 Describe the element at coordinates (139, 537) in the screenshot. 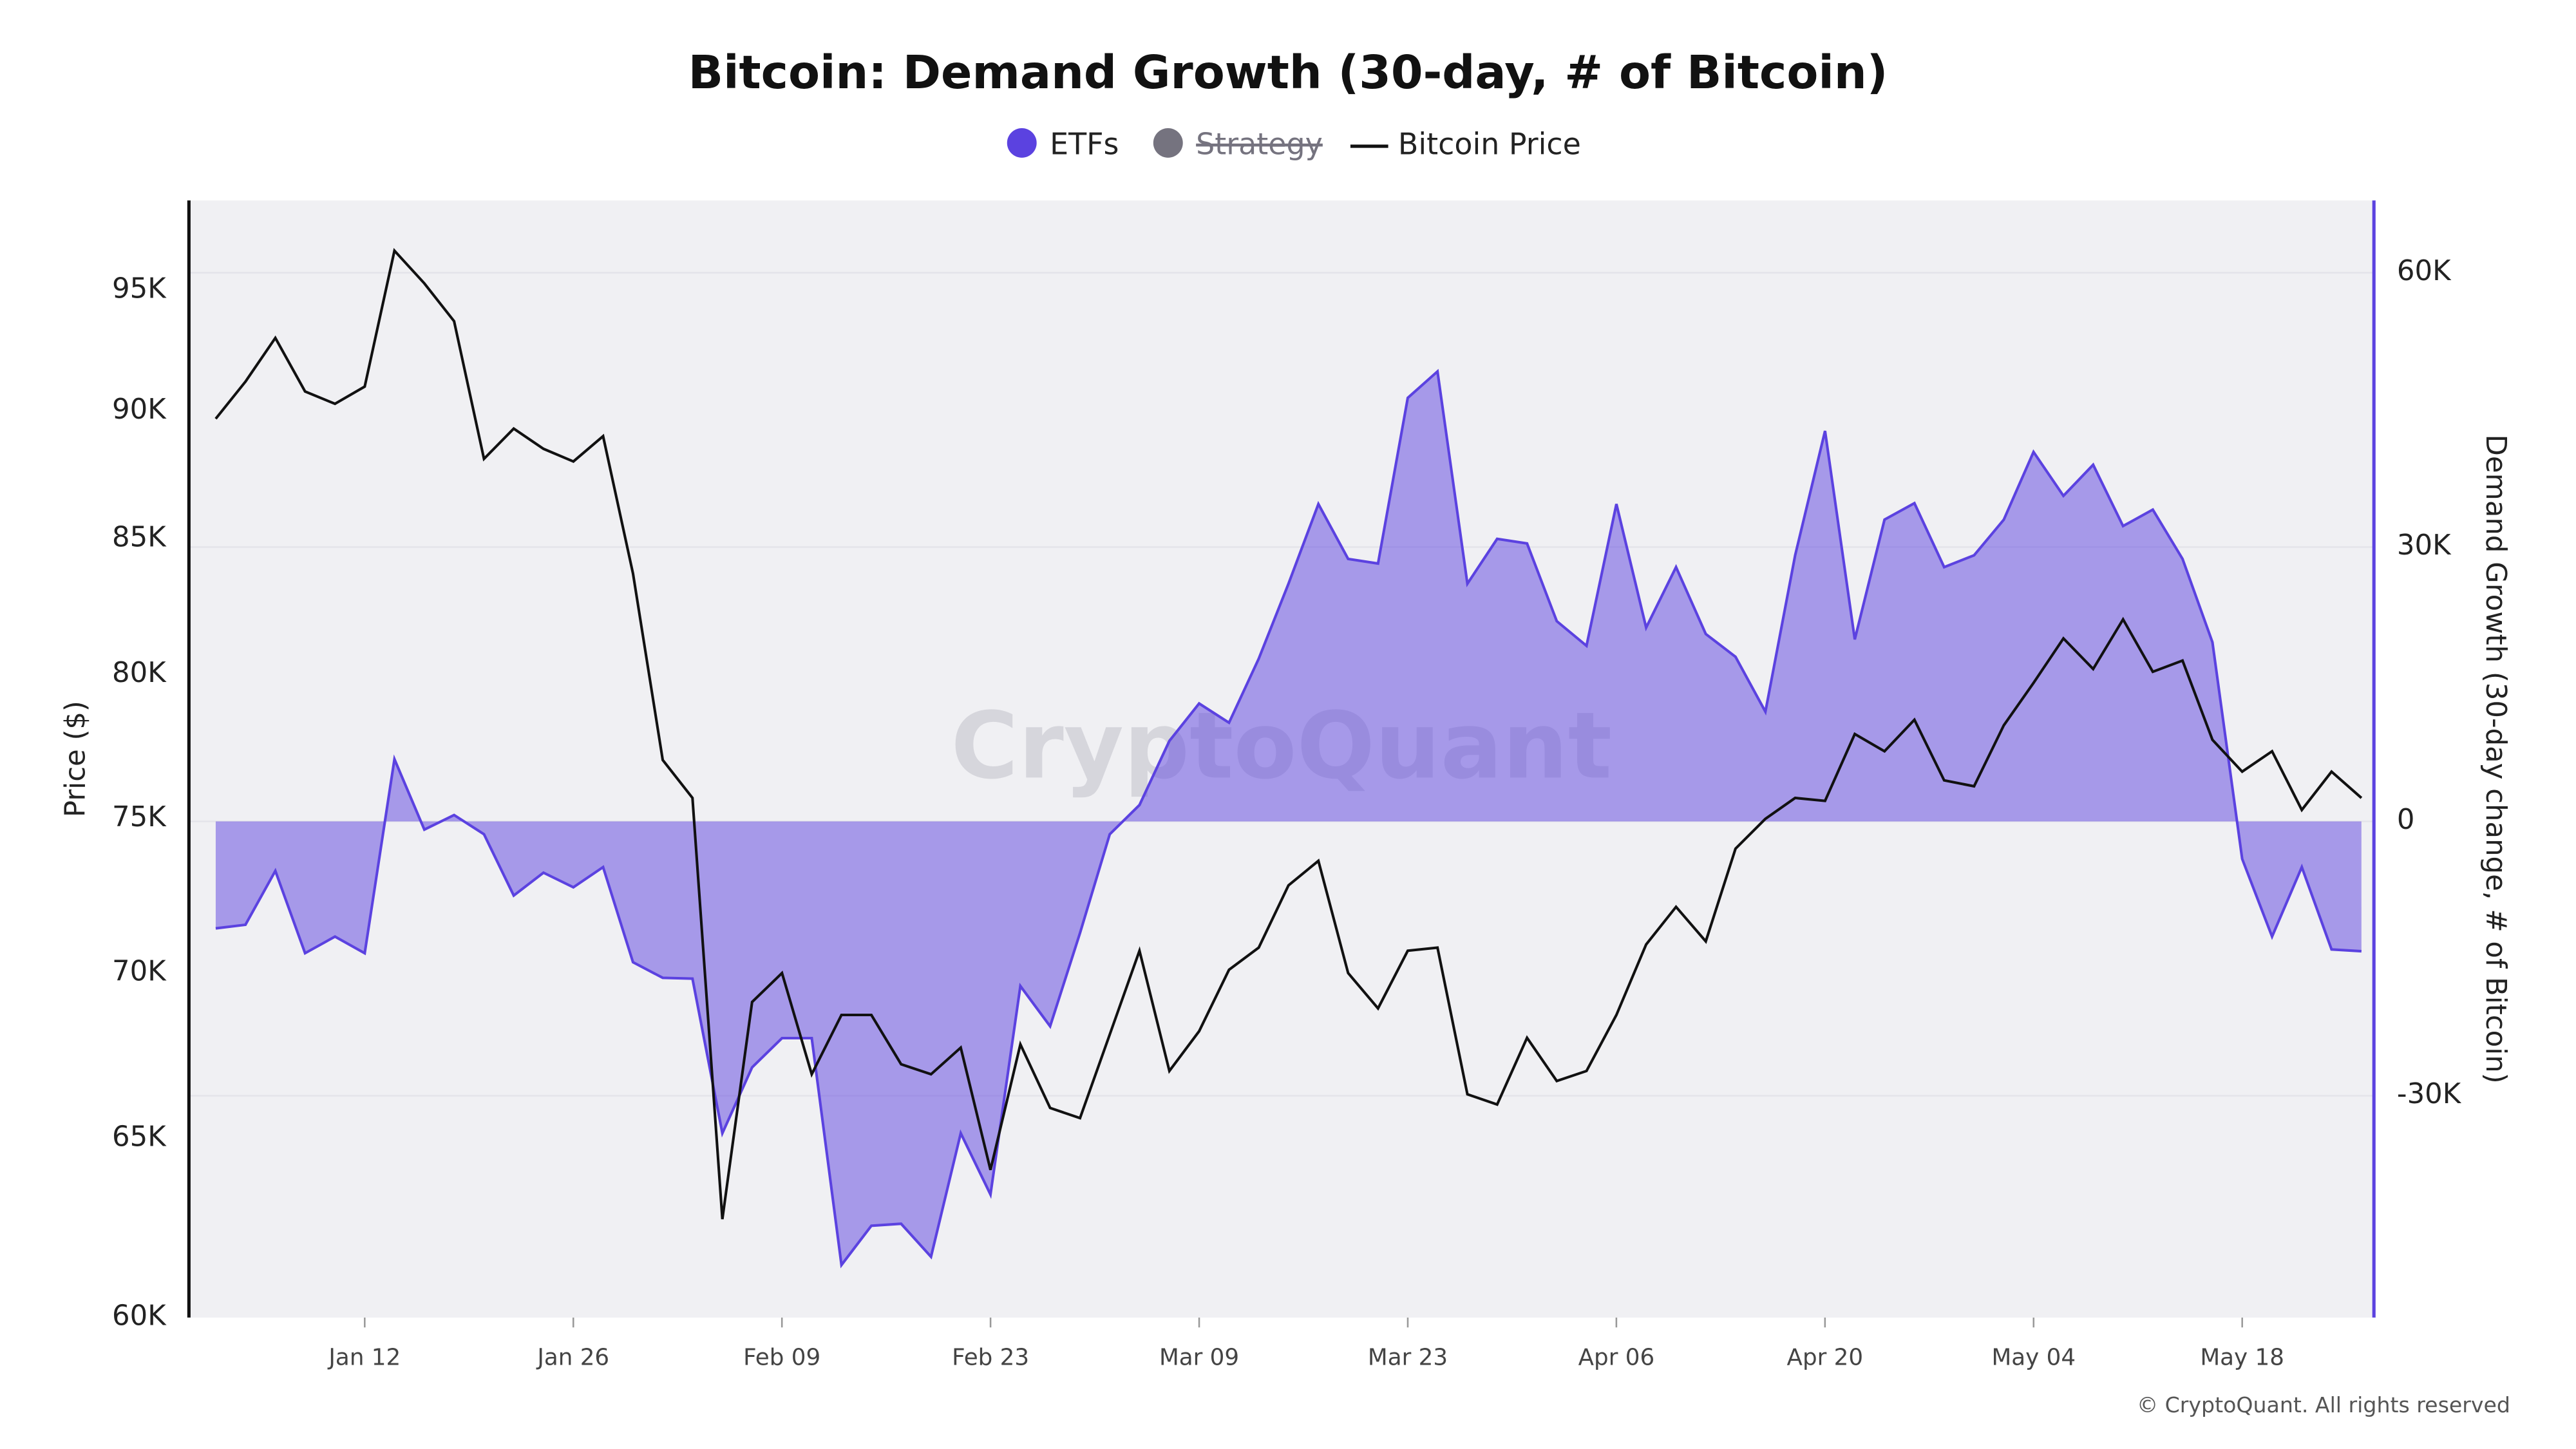

I see `y-tick-label: 85K` at that location.